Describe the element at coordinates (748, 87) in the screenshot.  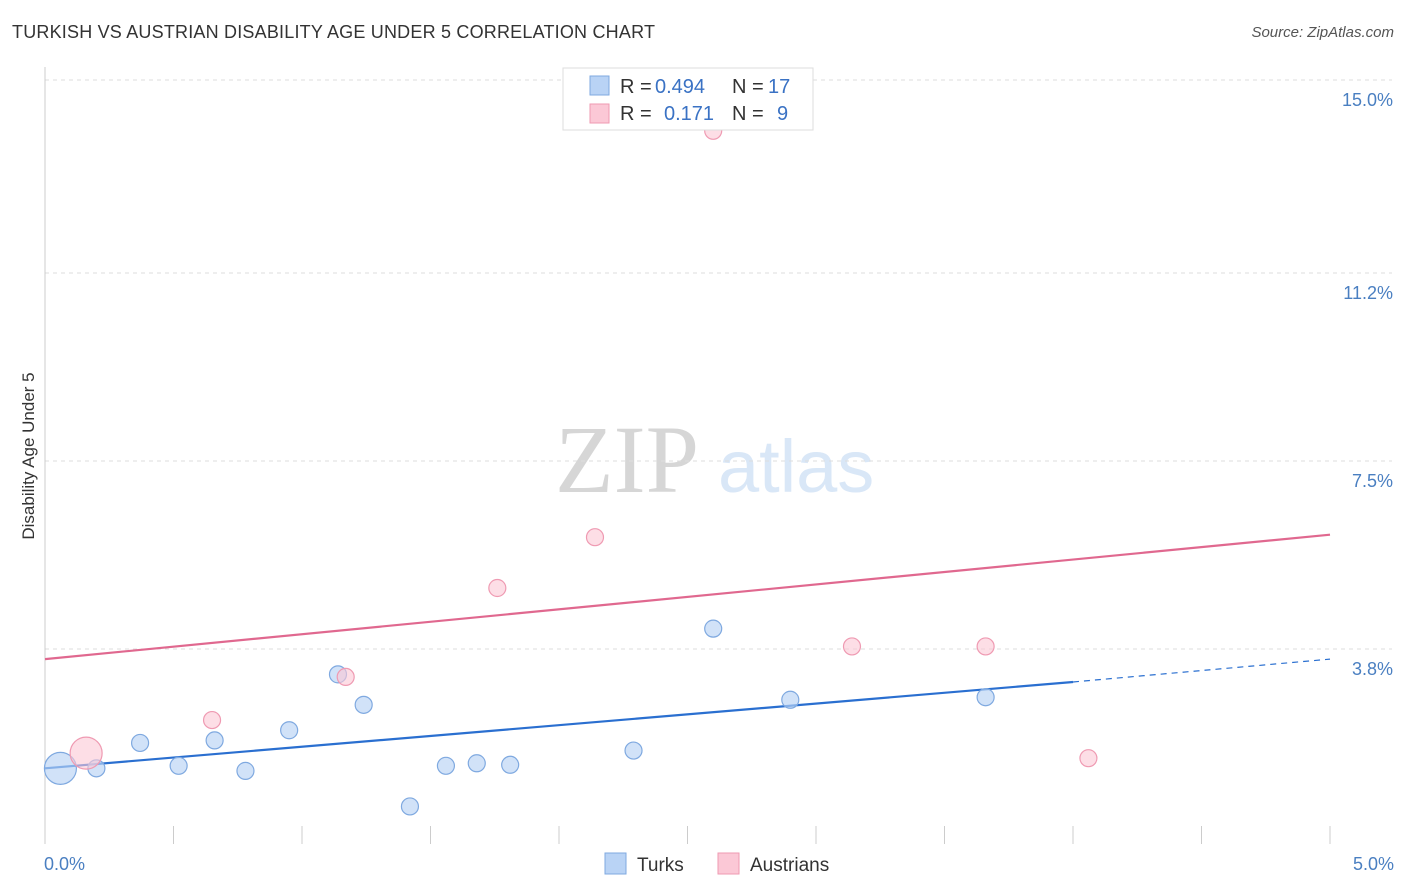
I see `legend-turks-n-label: N =` at that location.